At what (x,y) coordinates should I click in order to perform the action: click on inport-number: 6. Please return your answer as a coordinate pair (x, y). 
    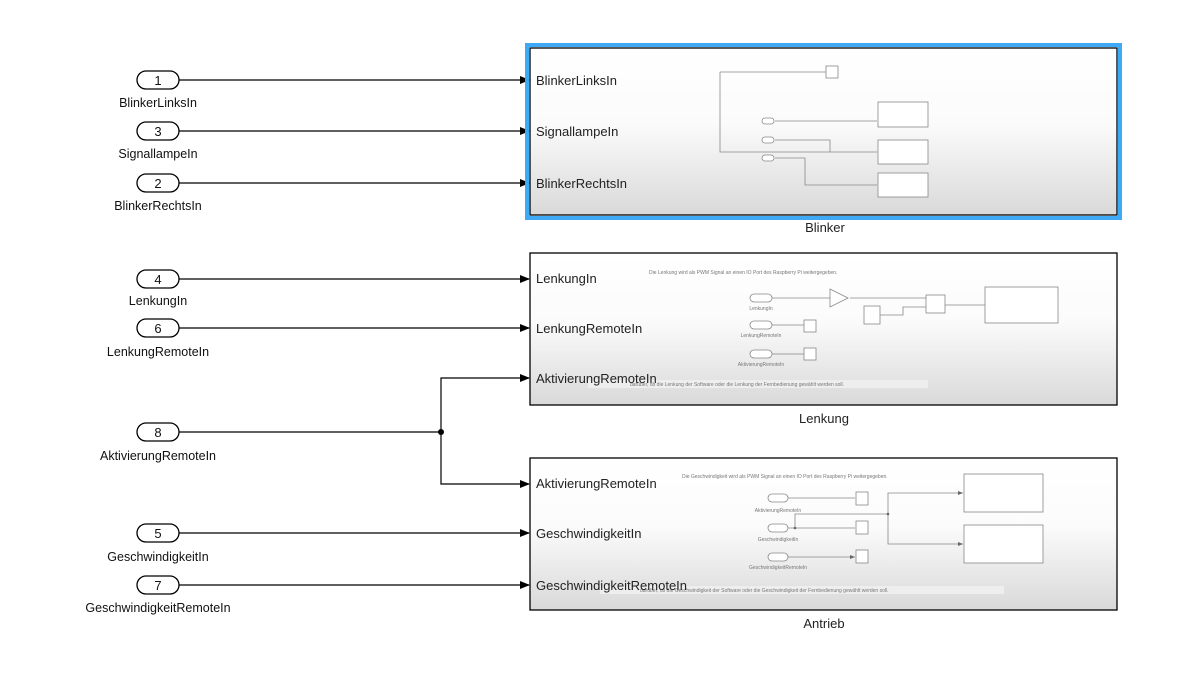
    Looking at the image, I should click on (157, 328).